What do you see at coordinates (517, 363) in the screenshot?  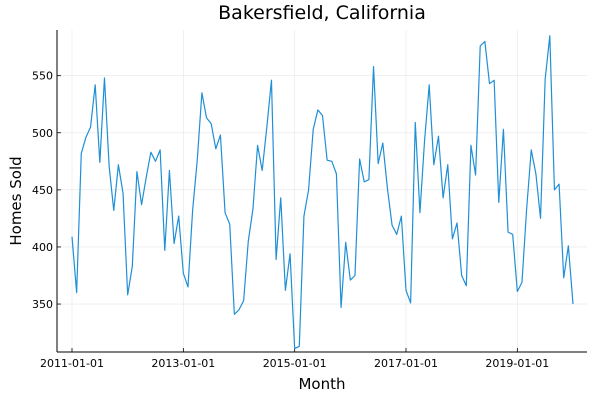 I see `x-tick-label: 2019-01-01` at bounding box center [517, 363].